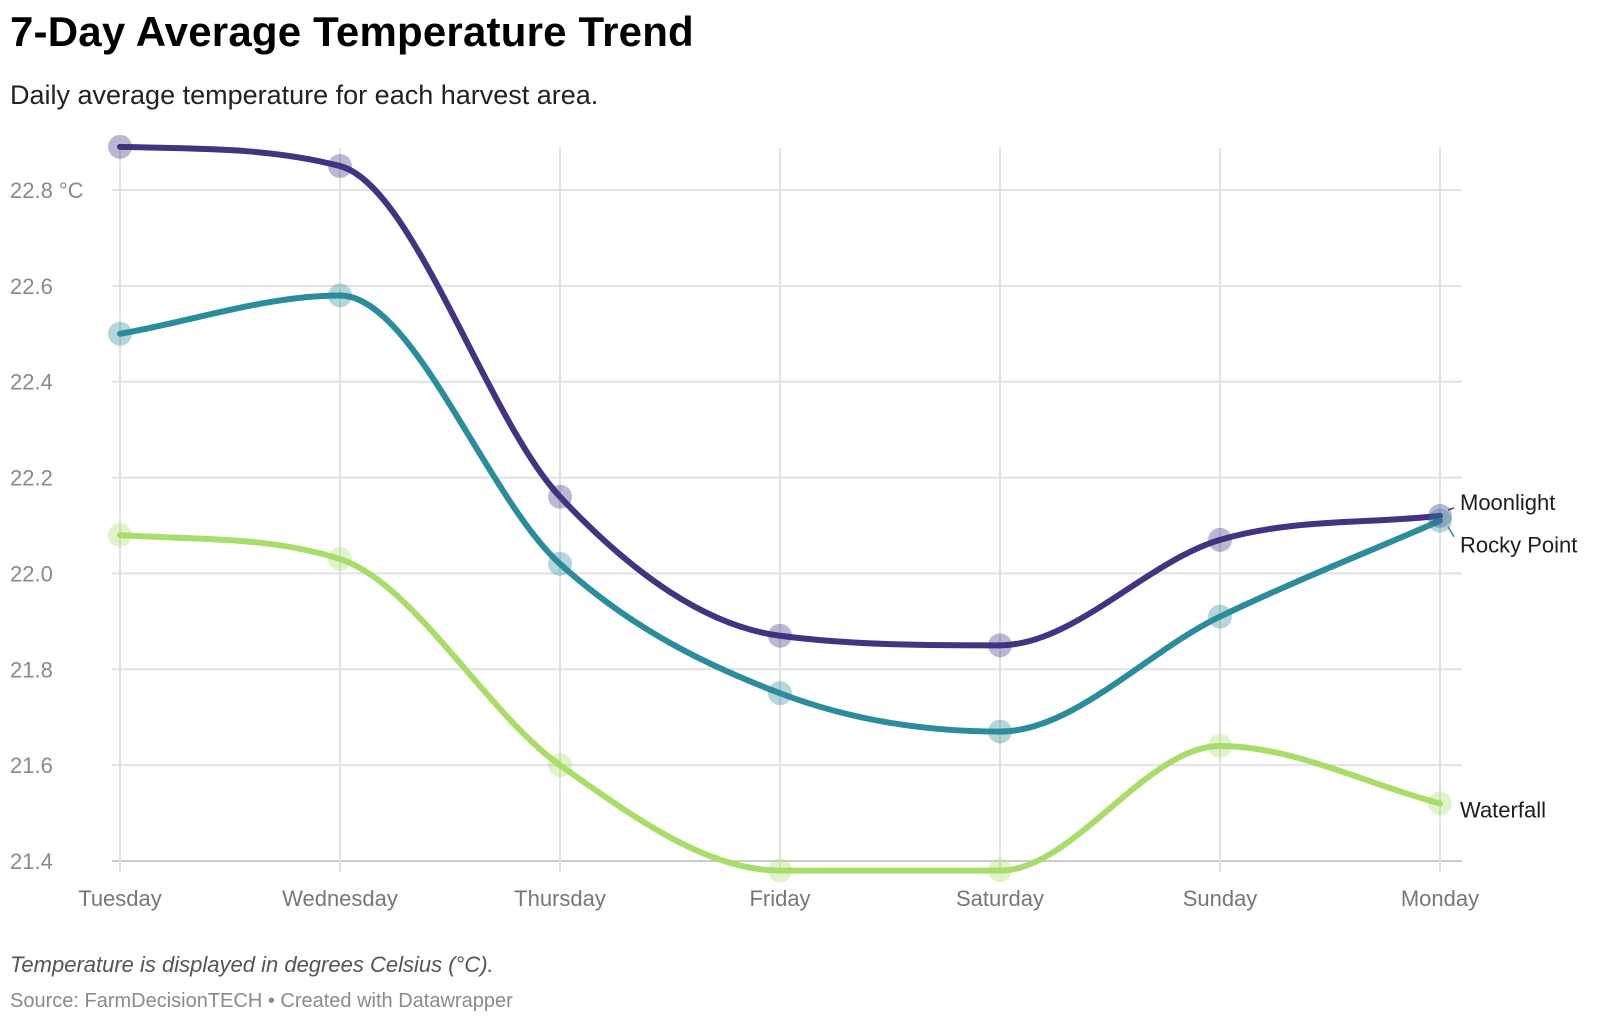 The image size is (1620, 1020). What do you see at coordinates (1451, 509) in the screenshot?
I see `moonlight-label-leader` at bounding box center [1451, 509].